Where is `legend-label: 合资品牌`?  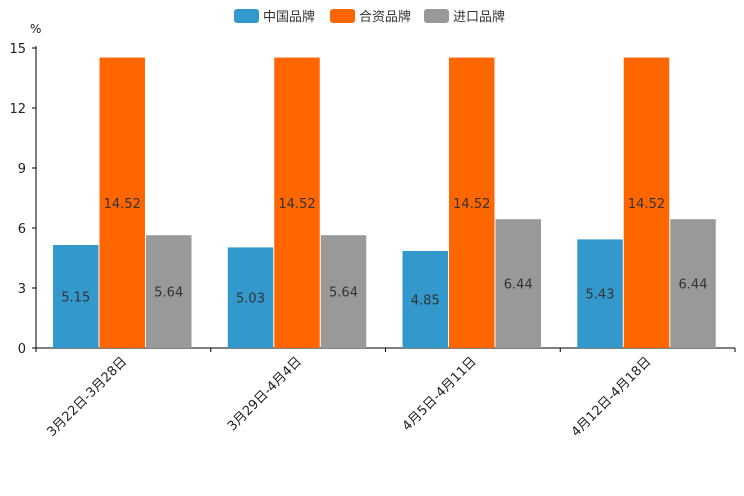
legend-label: 合资品牌 is located at coordinates (385, 17).